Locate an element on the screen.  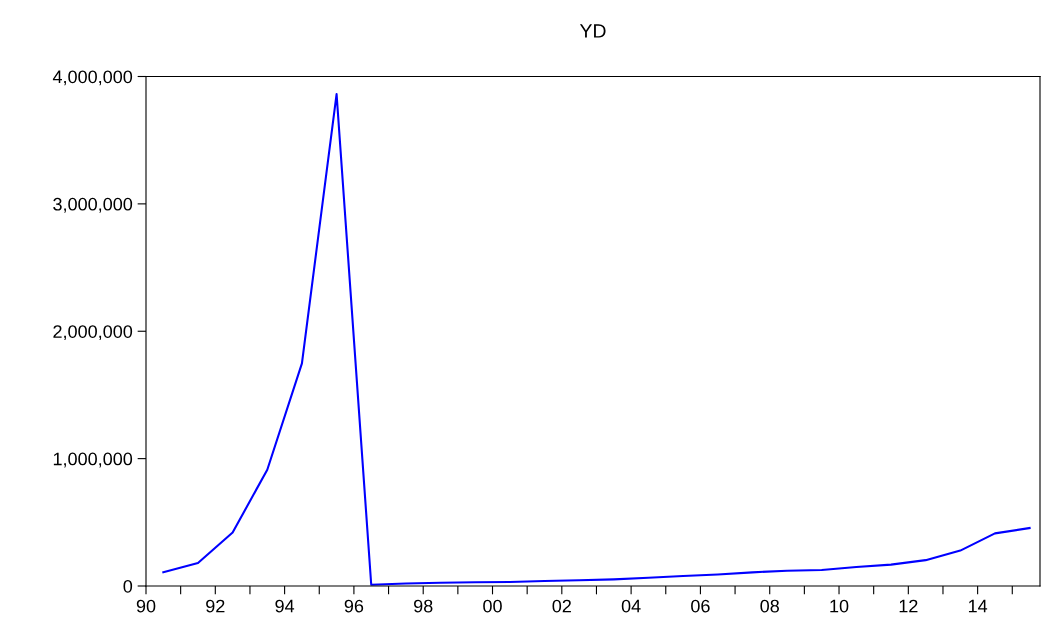
x-tick-label: 90 is located at coordinates (146, 606).